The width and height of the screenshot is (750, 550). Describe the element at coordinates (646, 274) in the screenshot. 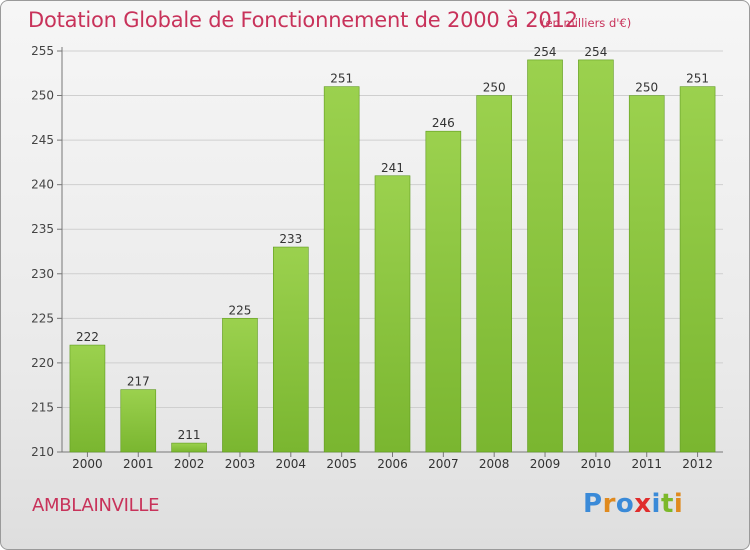

I see `bar-2011` at that location.